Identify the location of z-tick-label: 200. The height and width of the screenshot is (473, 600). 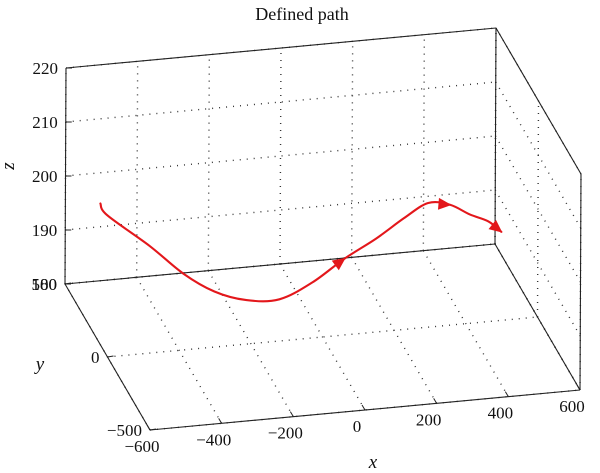
(45, 176).